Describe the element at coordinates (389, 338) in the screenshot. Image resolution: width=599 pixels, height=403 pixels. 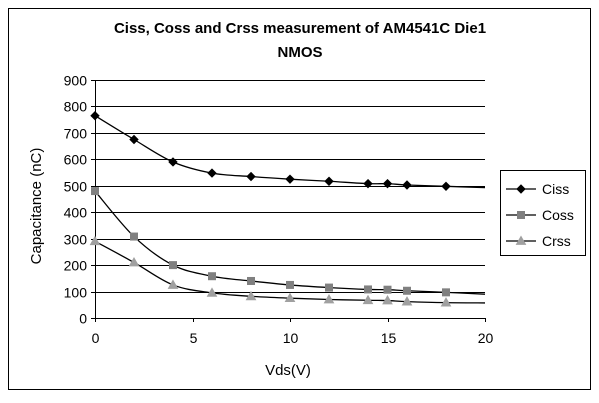
I see `x-tick-label: 15` at that location.